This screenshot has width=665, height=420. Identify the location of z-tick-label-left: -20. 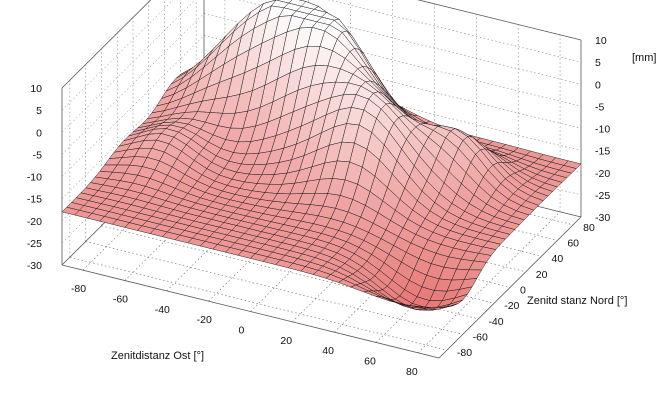
(34, 222).